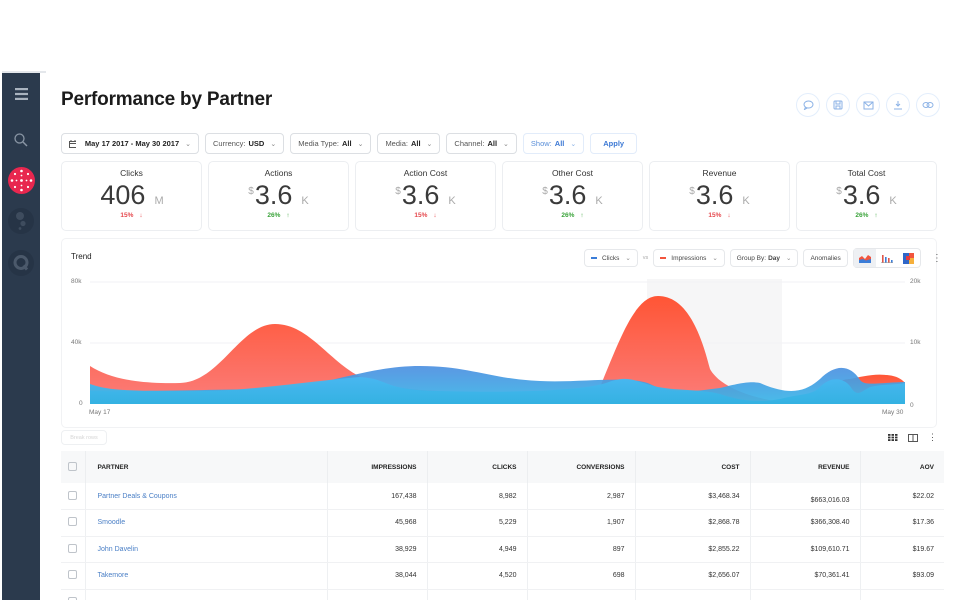  I want to click on download-button, so click(898, 105).